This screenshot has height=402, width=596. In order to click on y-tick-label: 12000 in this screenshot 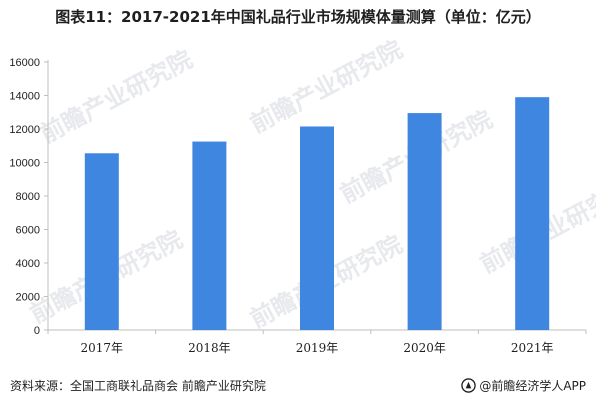, I will do `click(24, 130)`.